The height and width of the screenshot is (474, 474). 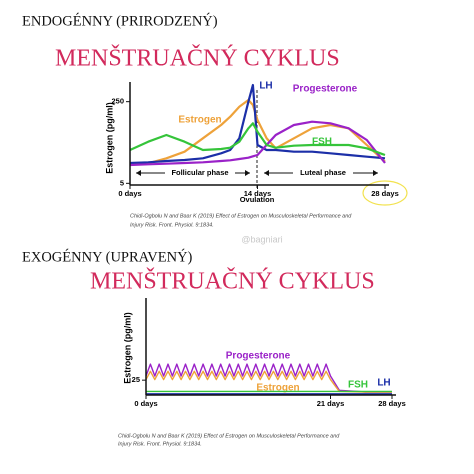 What do you see at coordinates (117, 101) in the screenshot?
I see `y-tick-label: 250` at bounding box center [117, 101].